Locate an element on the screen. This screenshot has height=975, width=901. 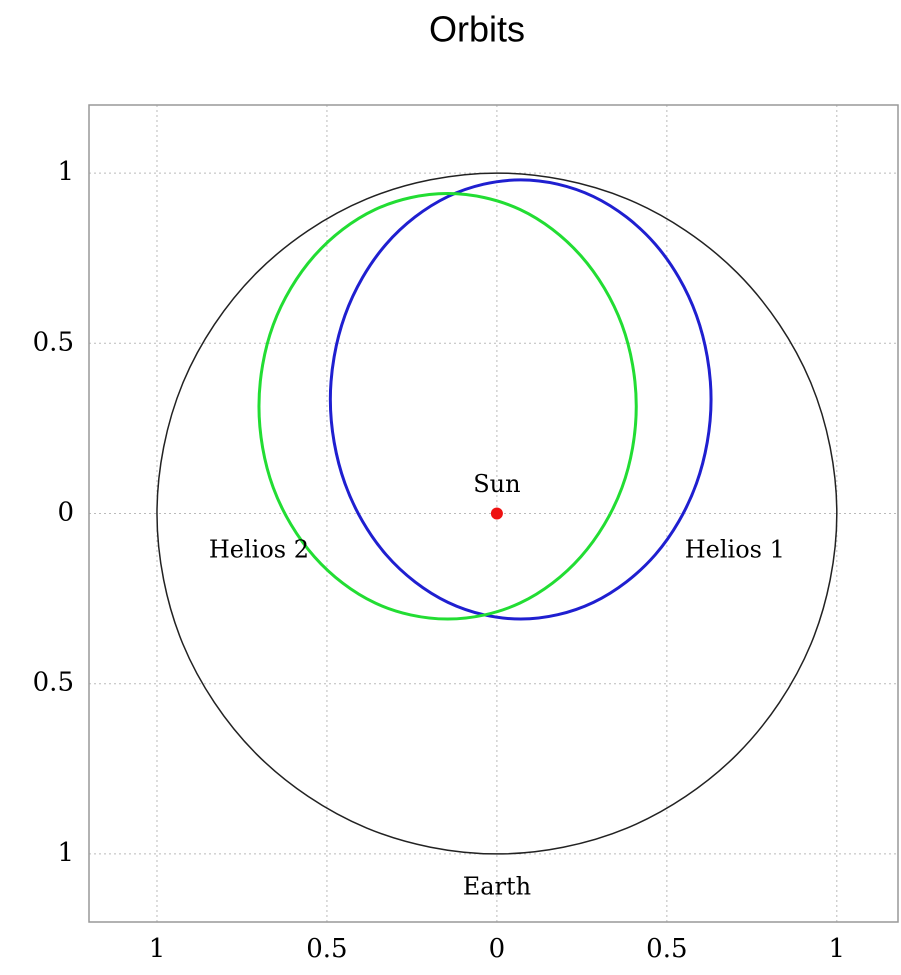
chart-title: Orbits is located at coordinates (477, 29).